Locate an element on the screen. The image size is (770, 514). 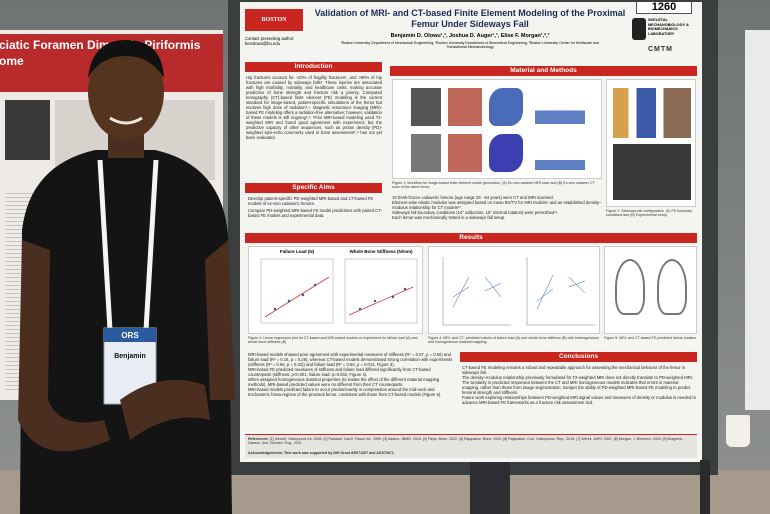
femur-mri is located at coordinates (672, 287).